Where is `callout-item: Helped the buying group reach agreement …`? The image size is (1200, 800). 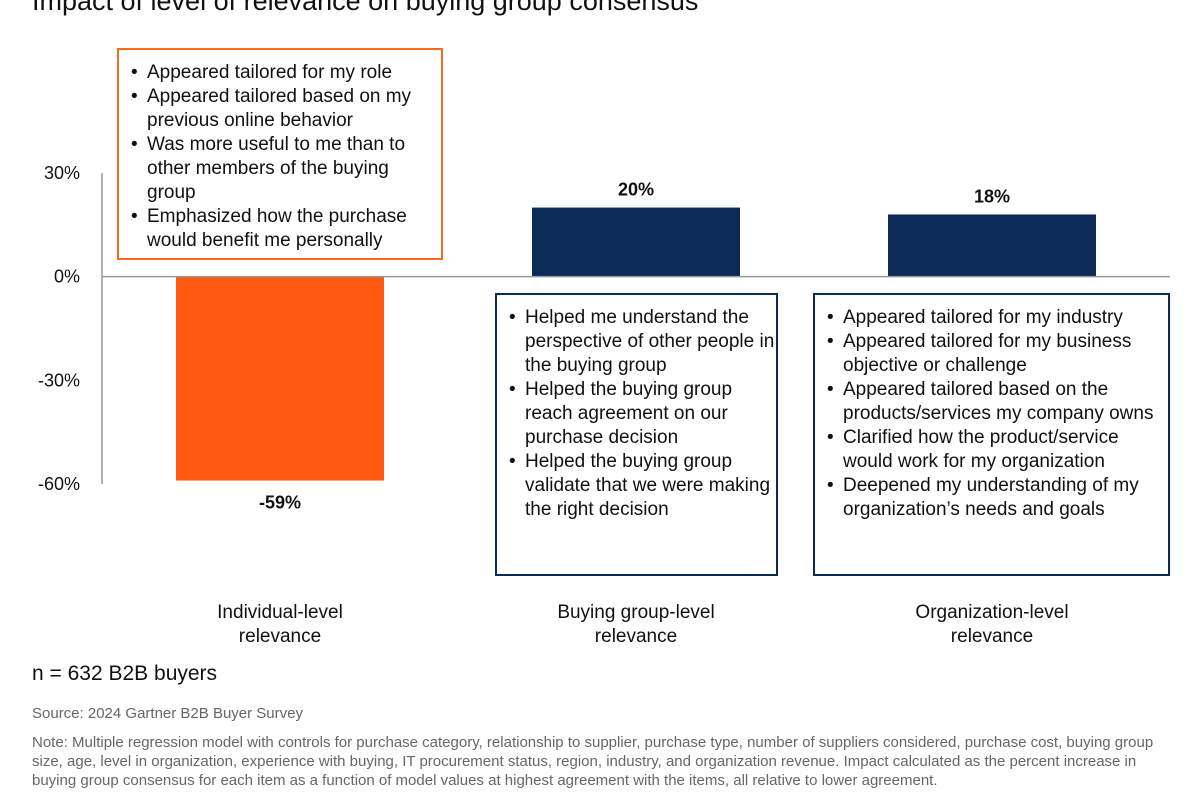
callout-item: Helped the buying group reach agreement … is located at coordinates (642, 414).